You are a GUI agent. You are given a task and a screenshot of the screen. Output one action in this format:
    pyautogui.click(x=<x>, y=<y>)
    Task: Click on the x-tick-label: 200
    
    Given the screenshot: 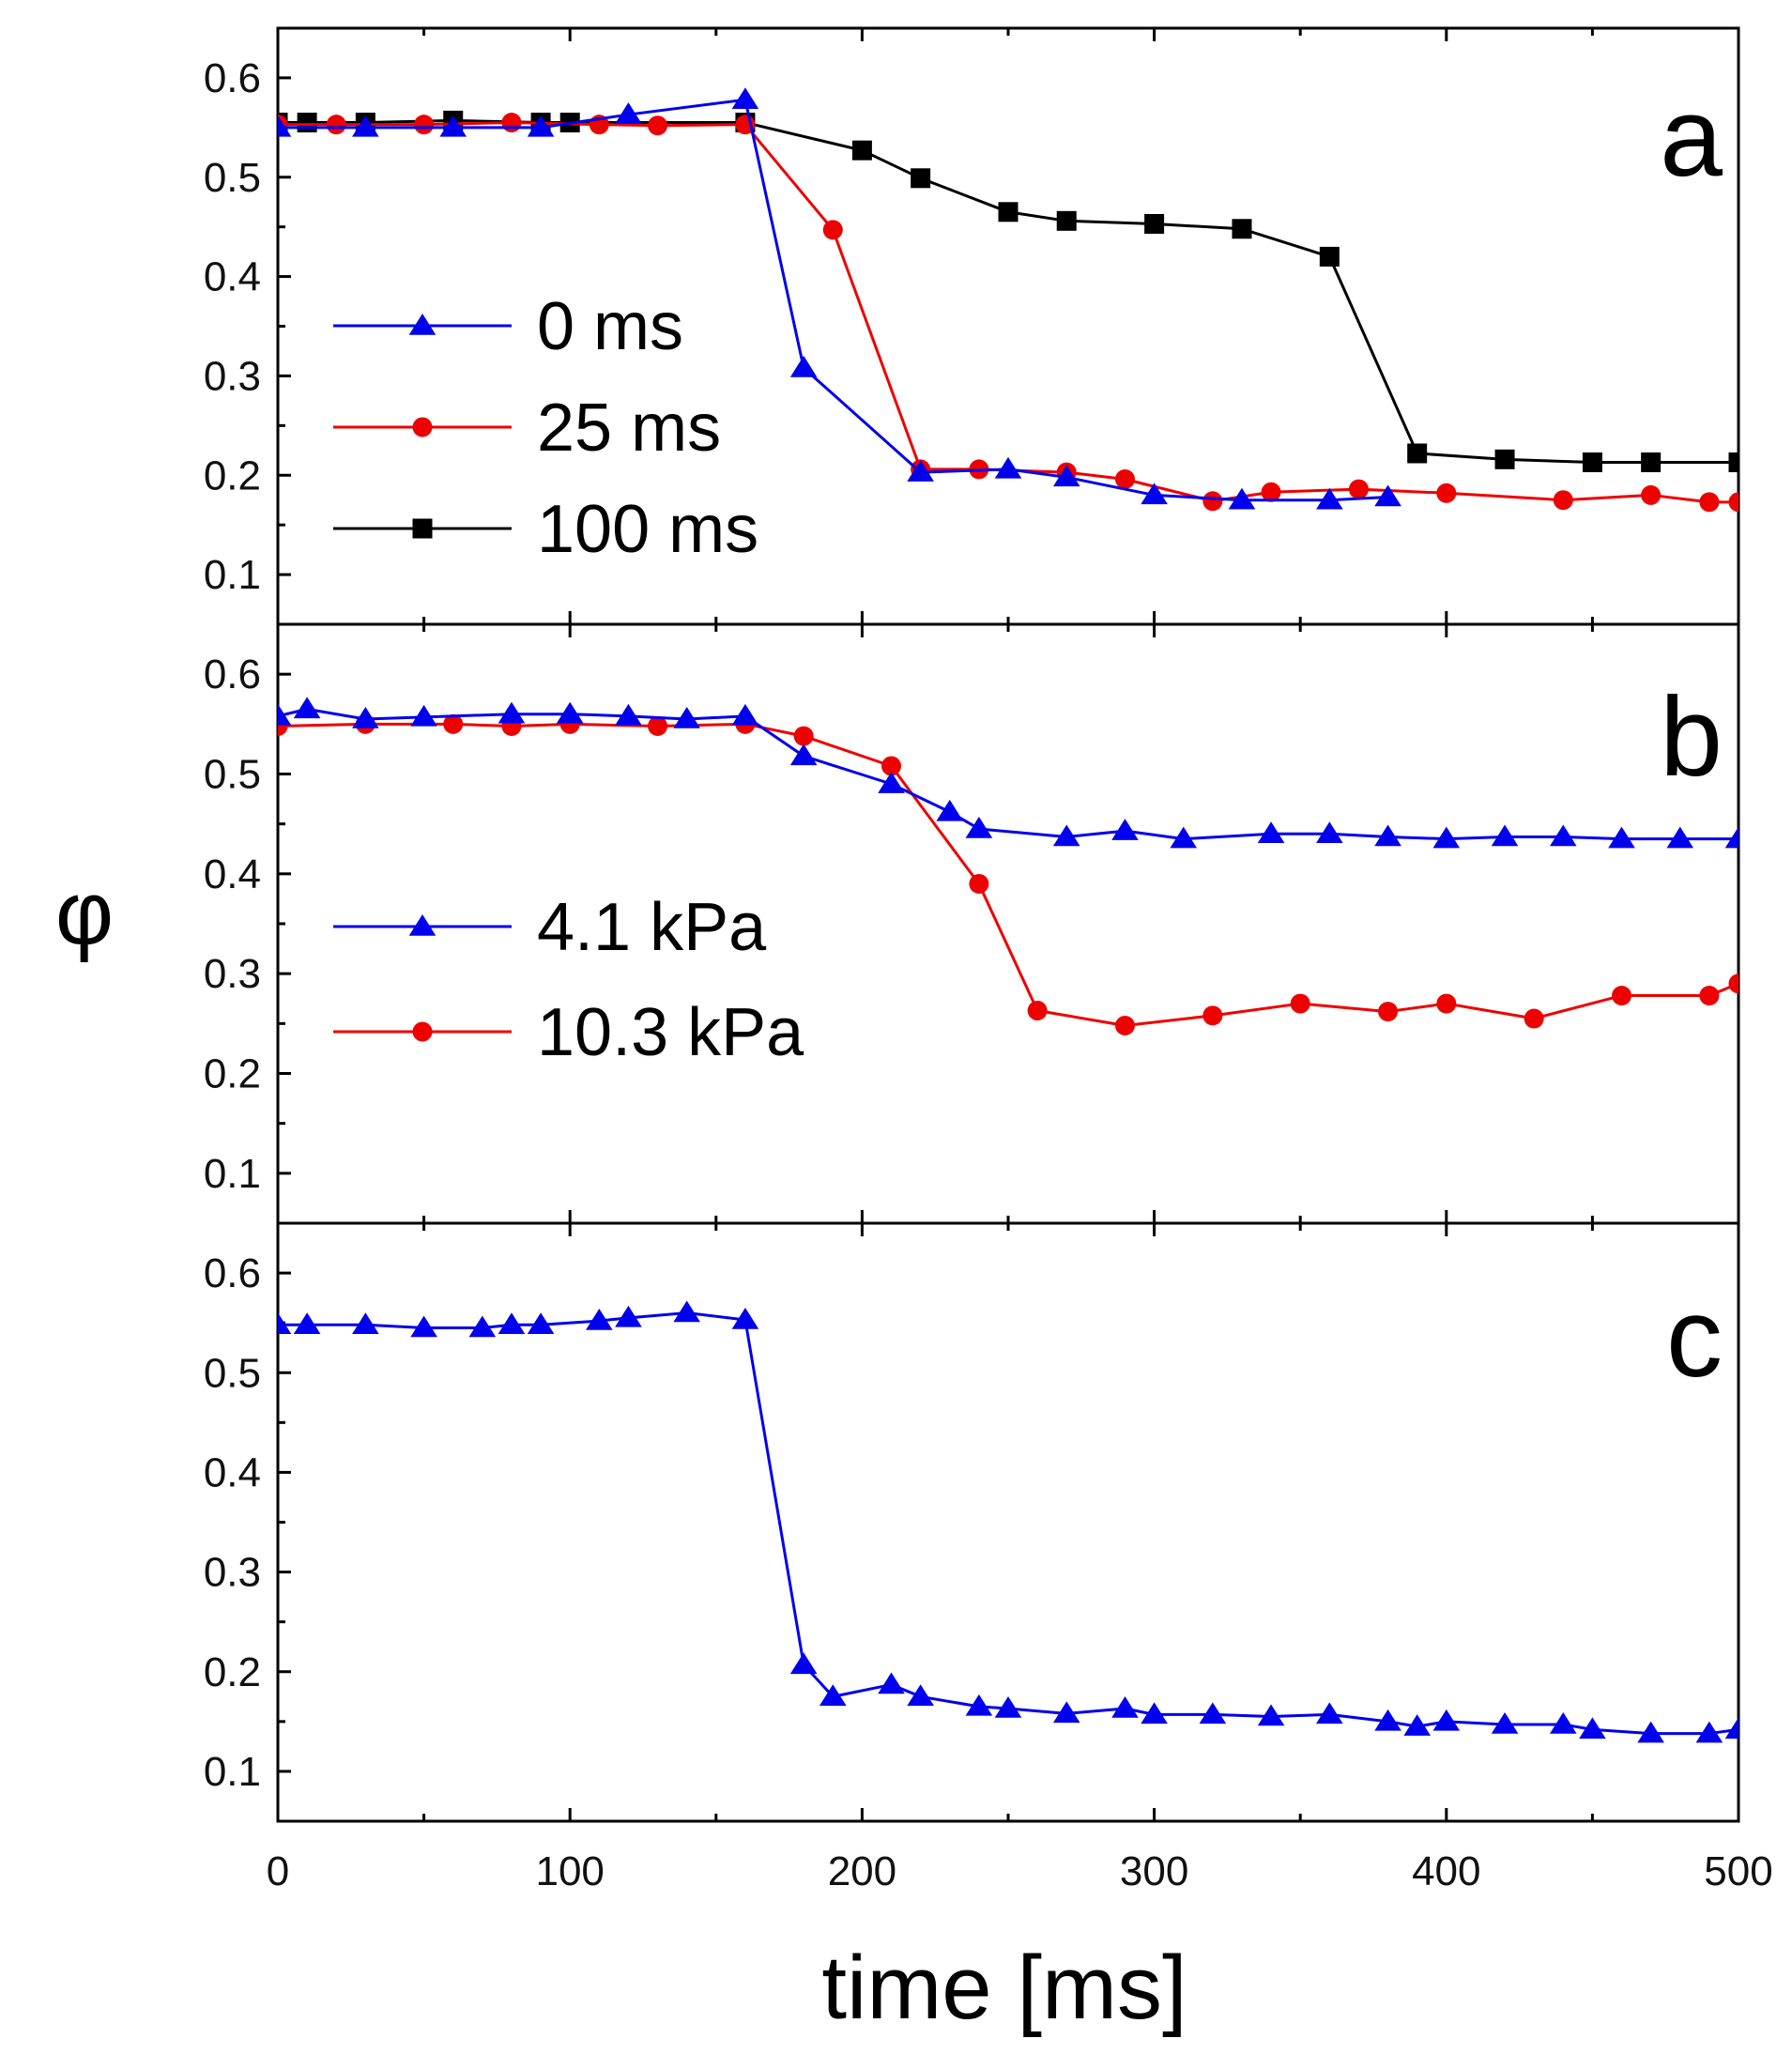 What is the action you would take?
    pyautogui.click(x=862, y=1871)
    